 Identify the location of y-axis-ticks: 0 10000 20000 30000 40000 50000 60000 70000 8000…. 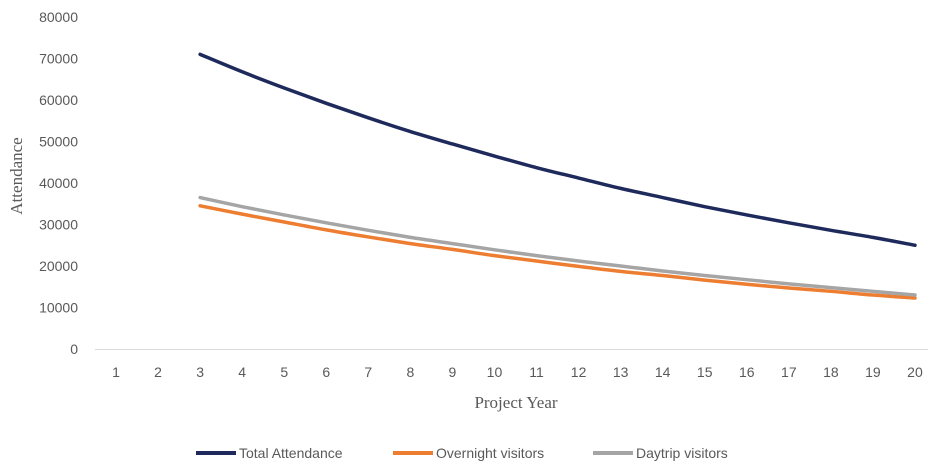
(58, 183).